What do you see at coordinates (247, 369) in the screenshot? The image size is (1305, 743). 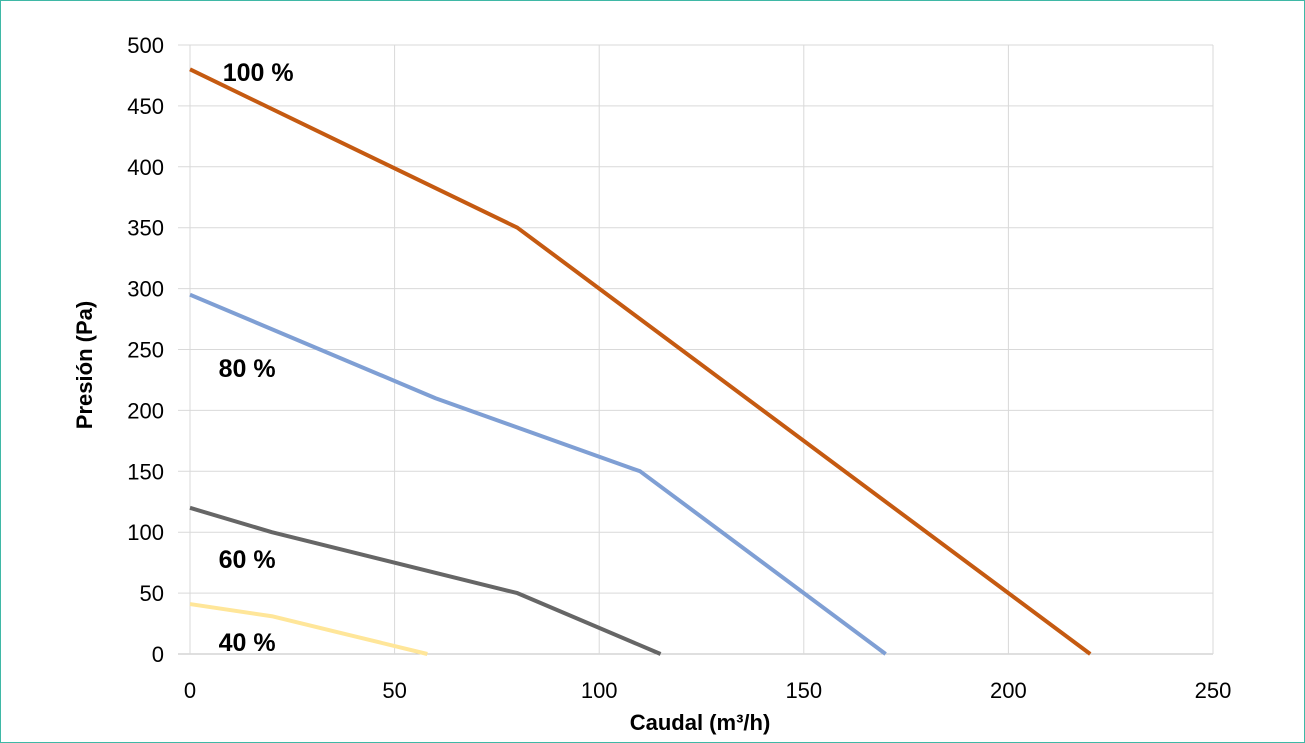 I see `series-label: 80 %` at bounding box center [247, 369].